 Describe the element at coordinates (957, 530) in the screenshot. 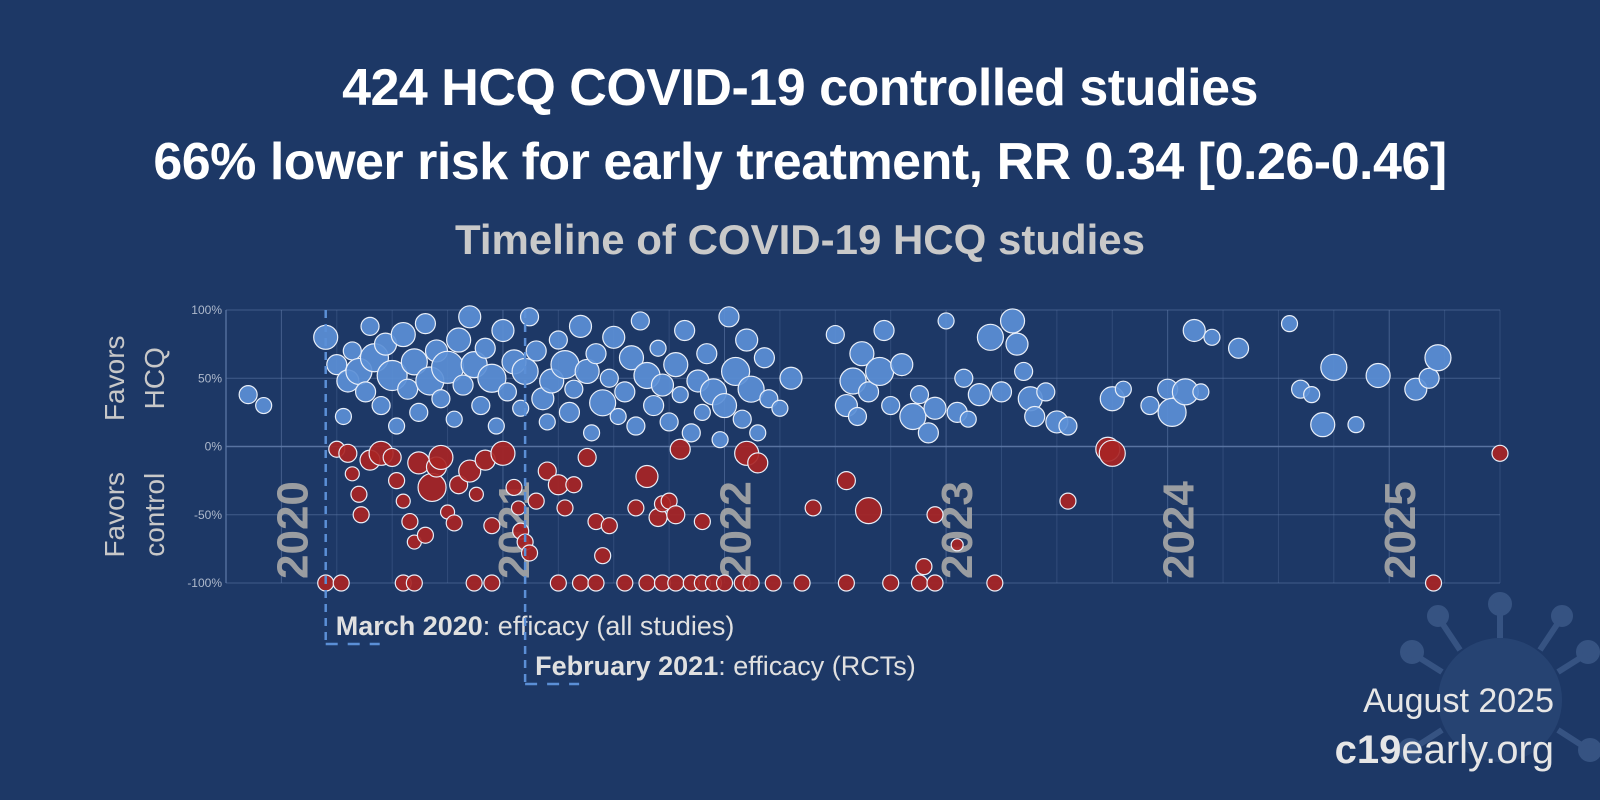

I see `year-label: 2023` at that location.